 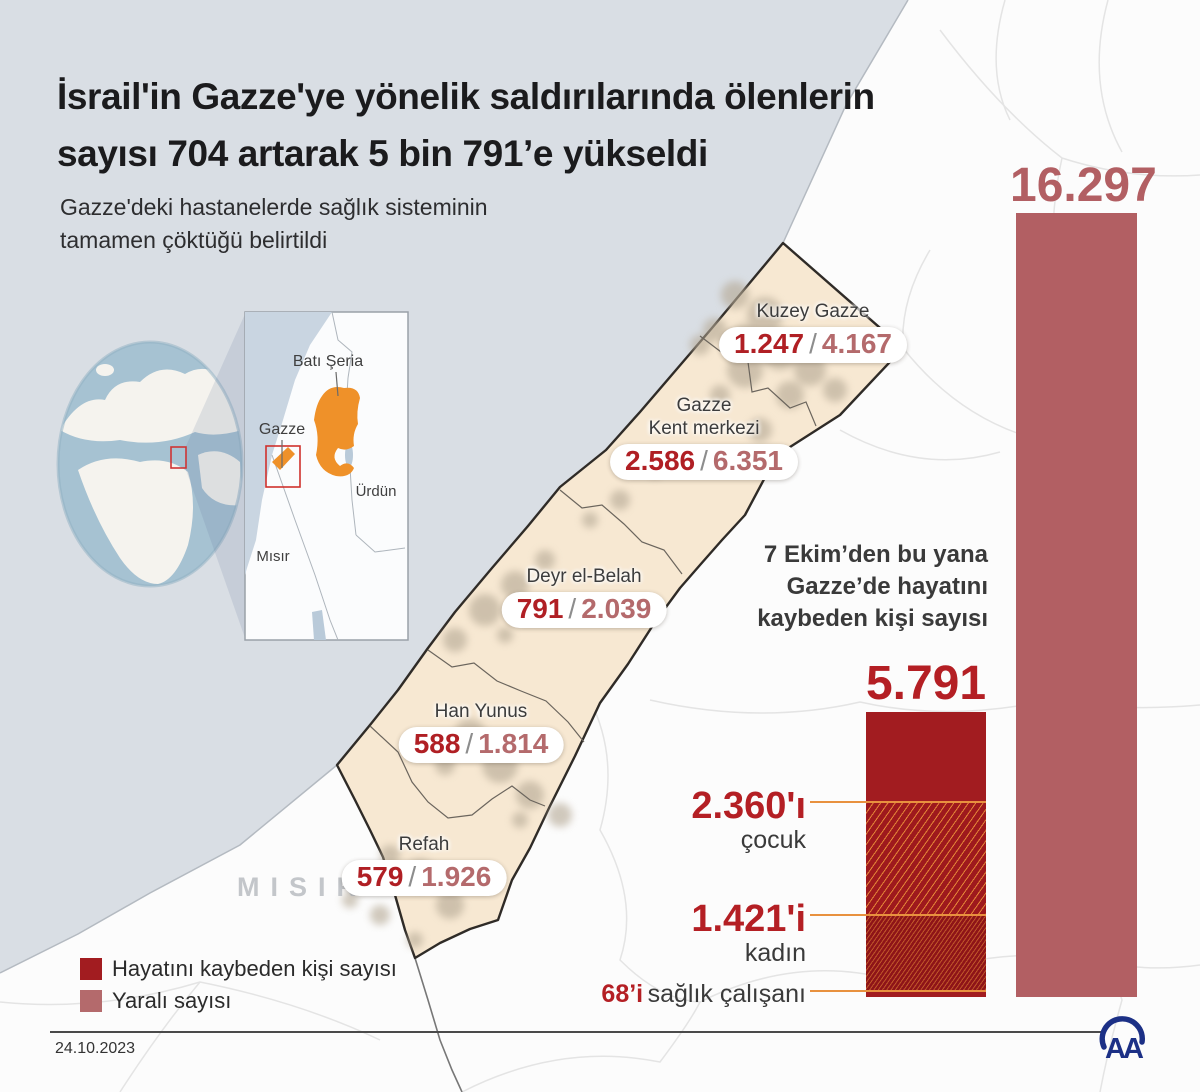 I want to click on region-name-line2: Kent merkezi, so click(x=704, y=428).